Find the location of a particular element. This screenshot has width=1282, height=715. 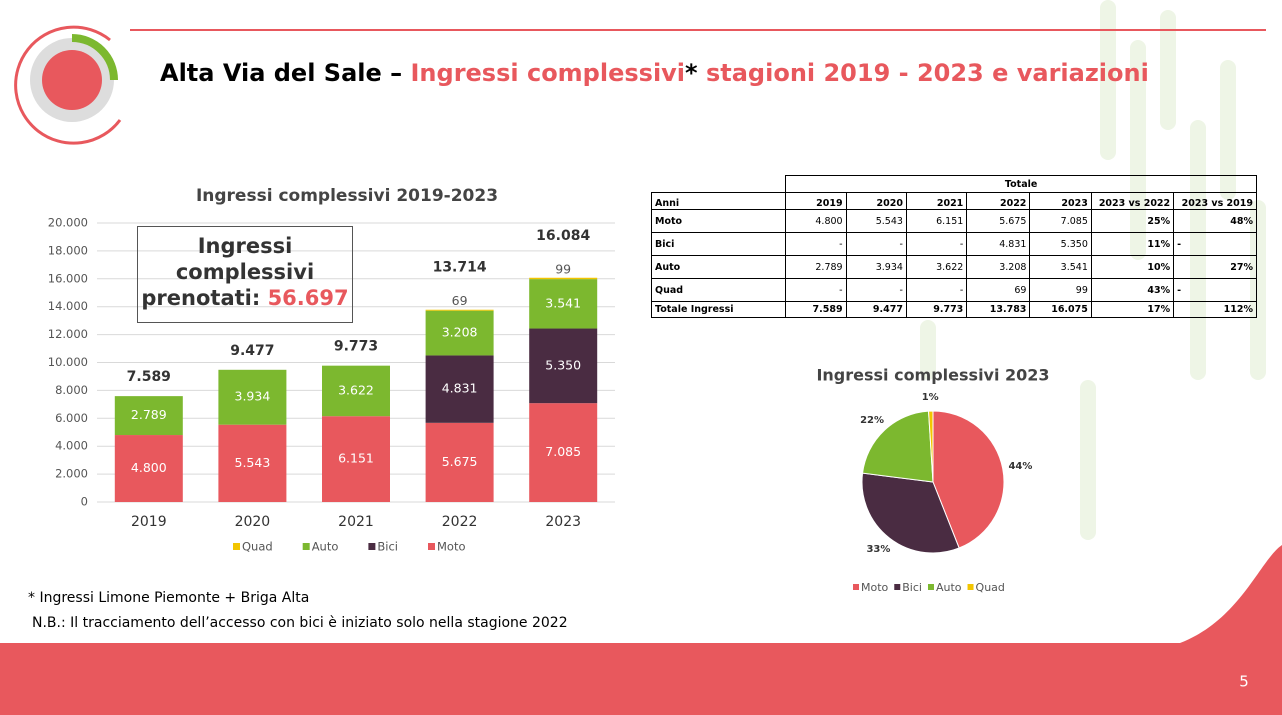

data-label: 3.208 is located at coordinates (460, 332).